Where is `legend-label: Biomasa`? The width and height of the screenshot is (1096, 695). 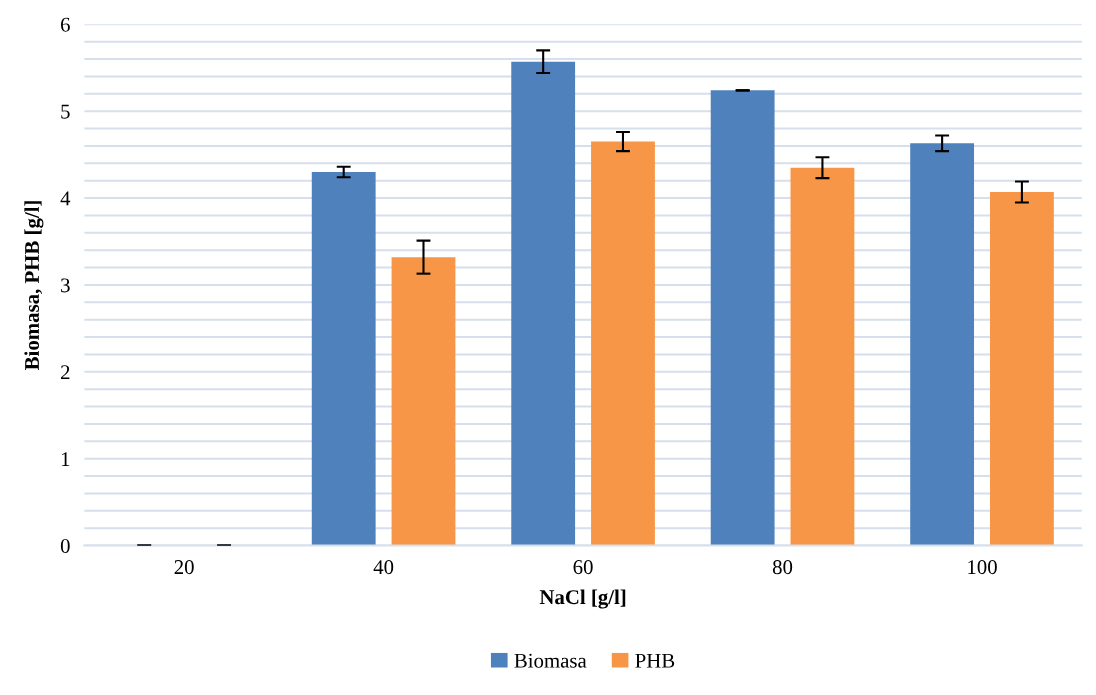
legend-label: Biomasa is located at coordinates (550, 660).